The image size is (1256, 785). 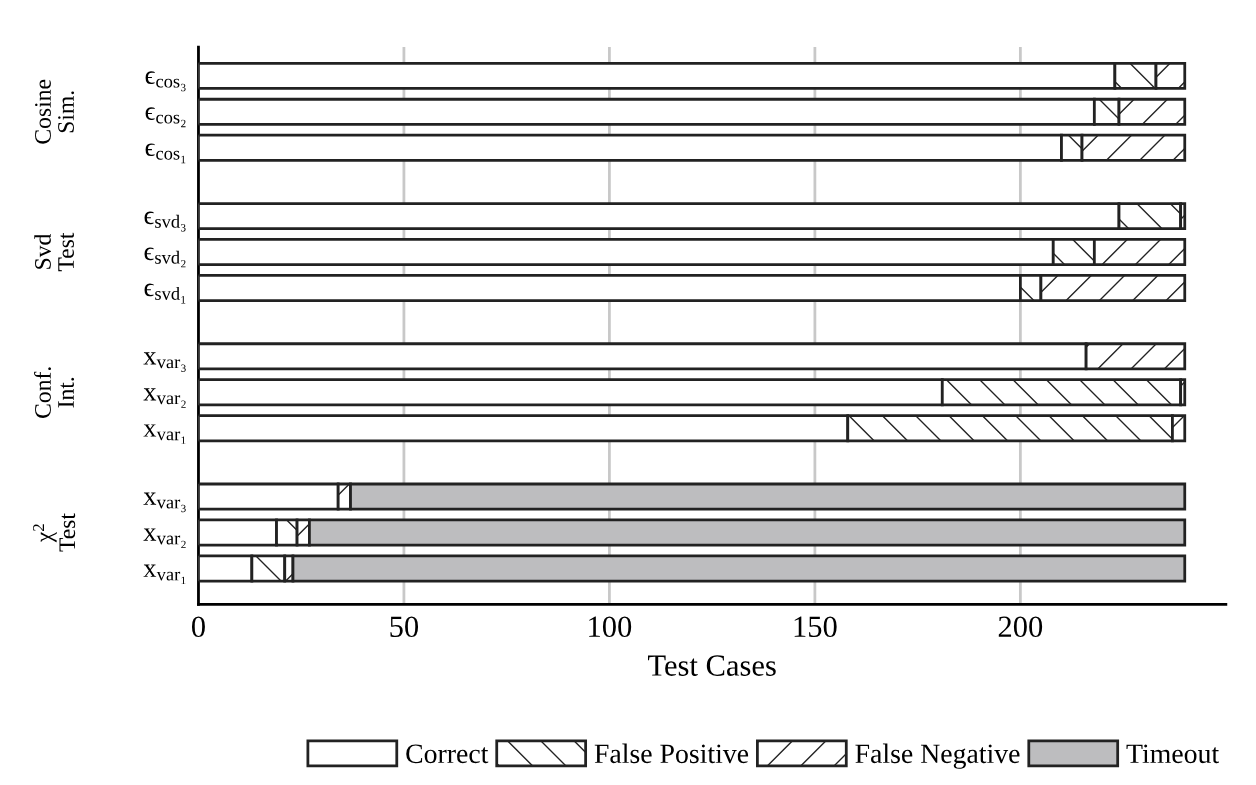 What do you see at coordinates (54, 532) in the screenshot?
I see `text: χ$^{2}$ Test` at bounding box center [54, 532].